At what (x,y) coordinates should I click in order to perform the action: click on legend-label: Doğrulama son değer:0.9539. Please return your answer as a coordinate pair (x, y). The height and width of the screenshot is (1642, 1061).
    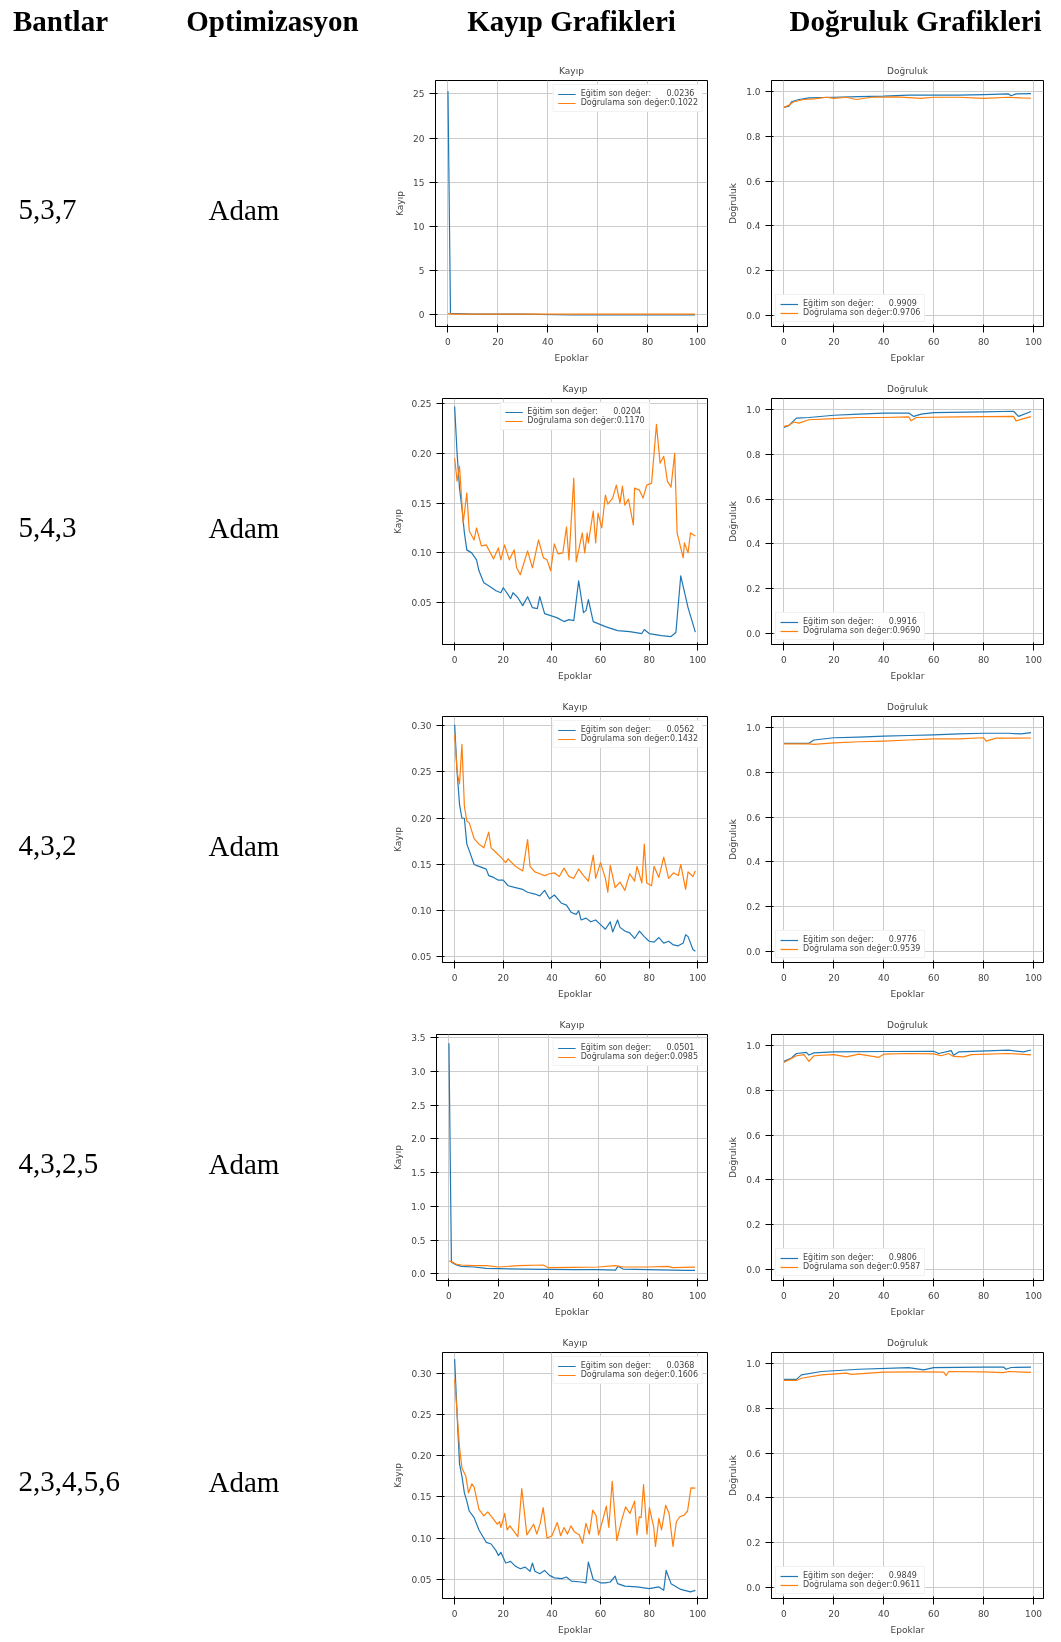
    Looking at the image, I should click on (862, 948).